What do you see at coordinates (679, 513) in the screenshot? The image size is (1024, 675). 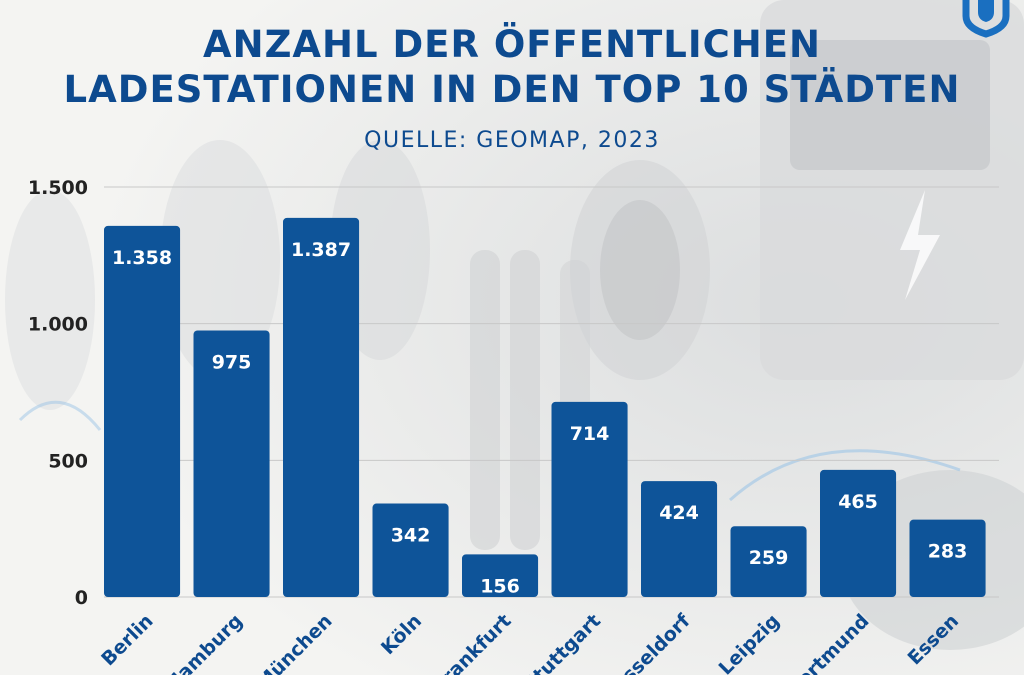 I see `bar-value-label: 424` at bounding box center [679, 513].